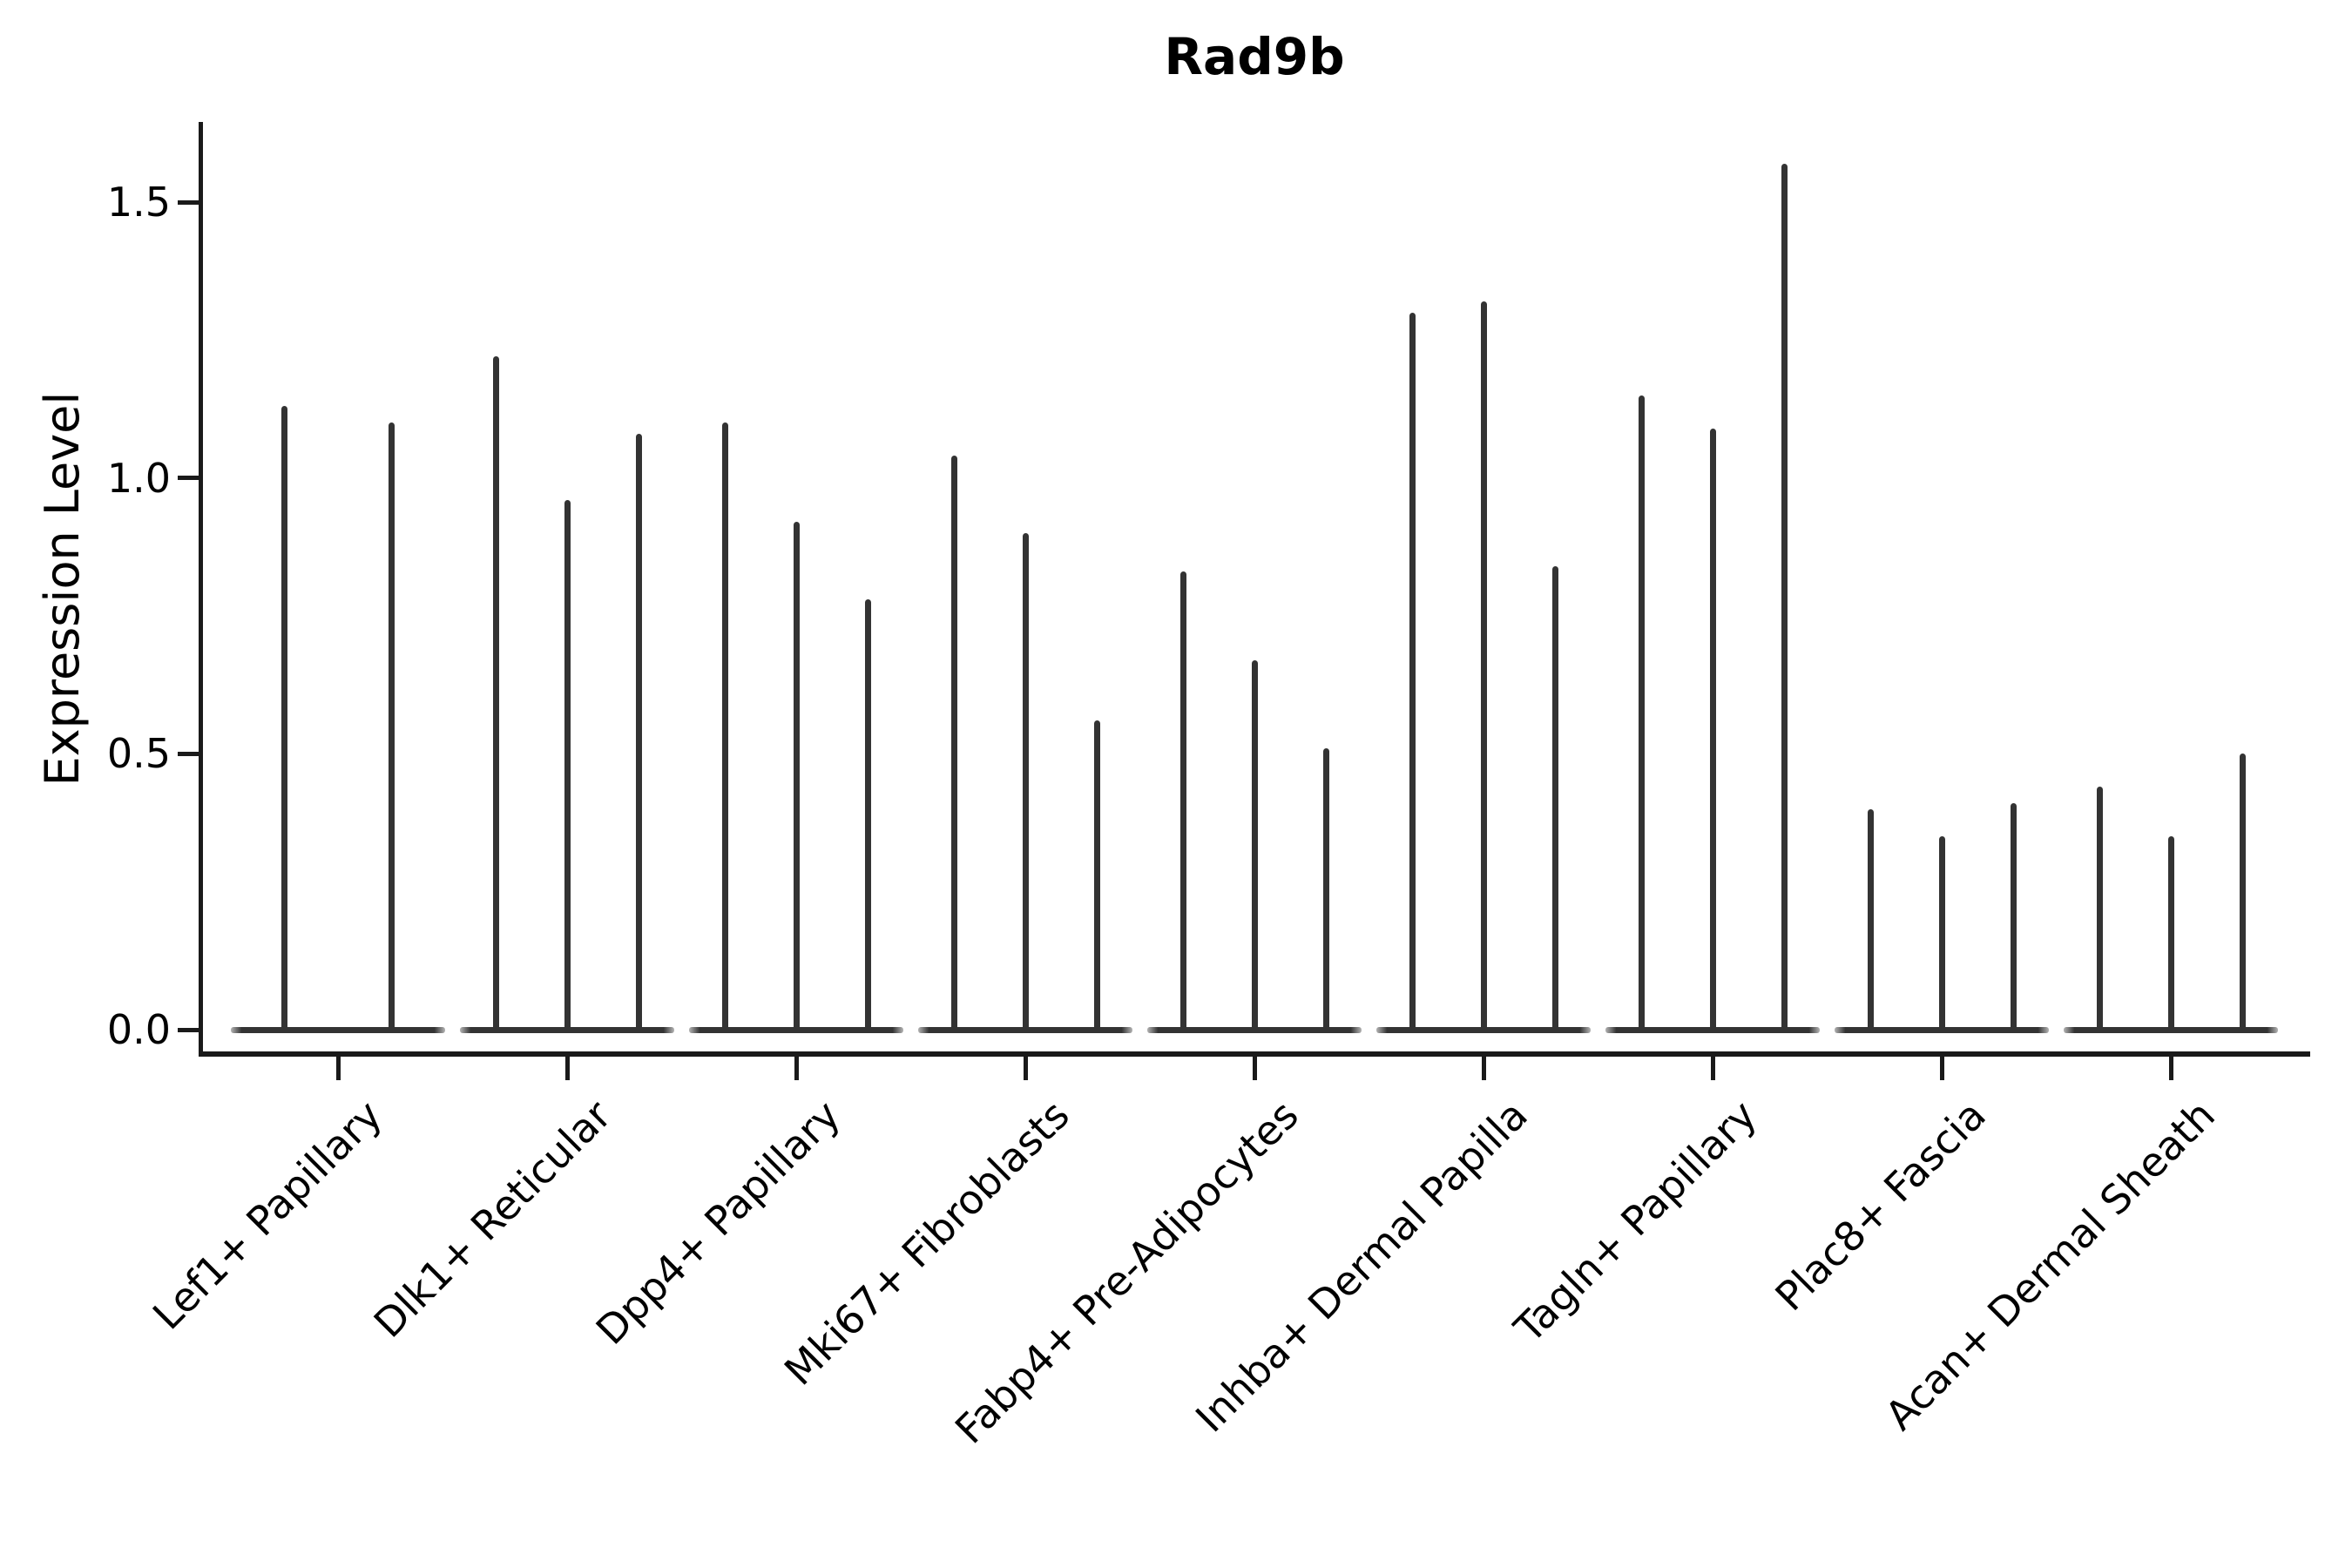  What do you see at coordinates (138, 754) in the screenshot?
I see `y-tick-label: 0.5` at bounding box center [138, 754].